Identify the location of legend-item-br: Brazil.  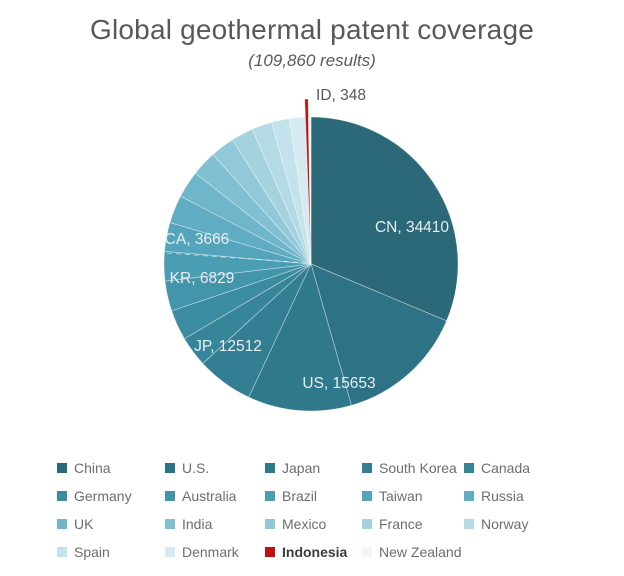
(291, 496).